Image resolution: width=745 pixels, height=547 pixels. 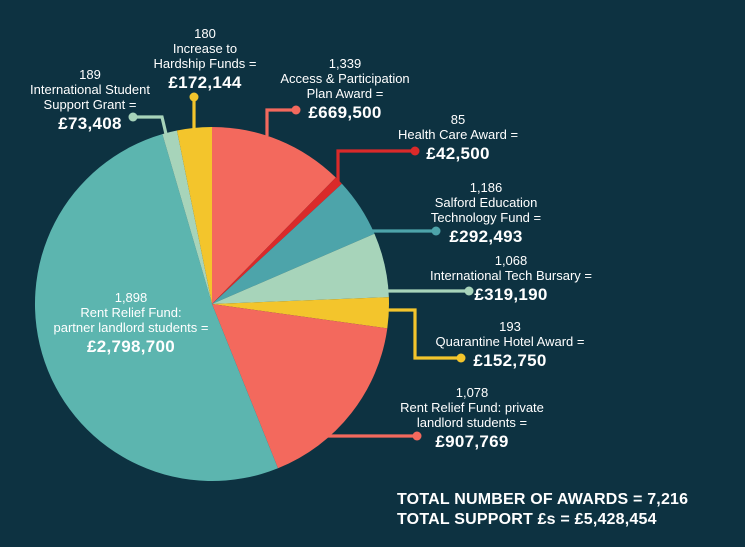 What do you see at coordinates (131, 312) in the screenshot?
I see `callout-name-line: Rent Relief Fund:` at bounding box center [131, 312].